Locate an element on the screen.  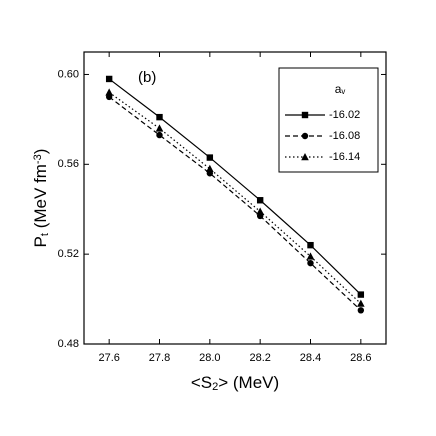
x-axis-label: <S2> (MeV) is located at coordinates (235, 383).